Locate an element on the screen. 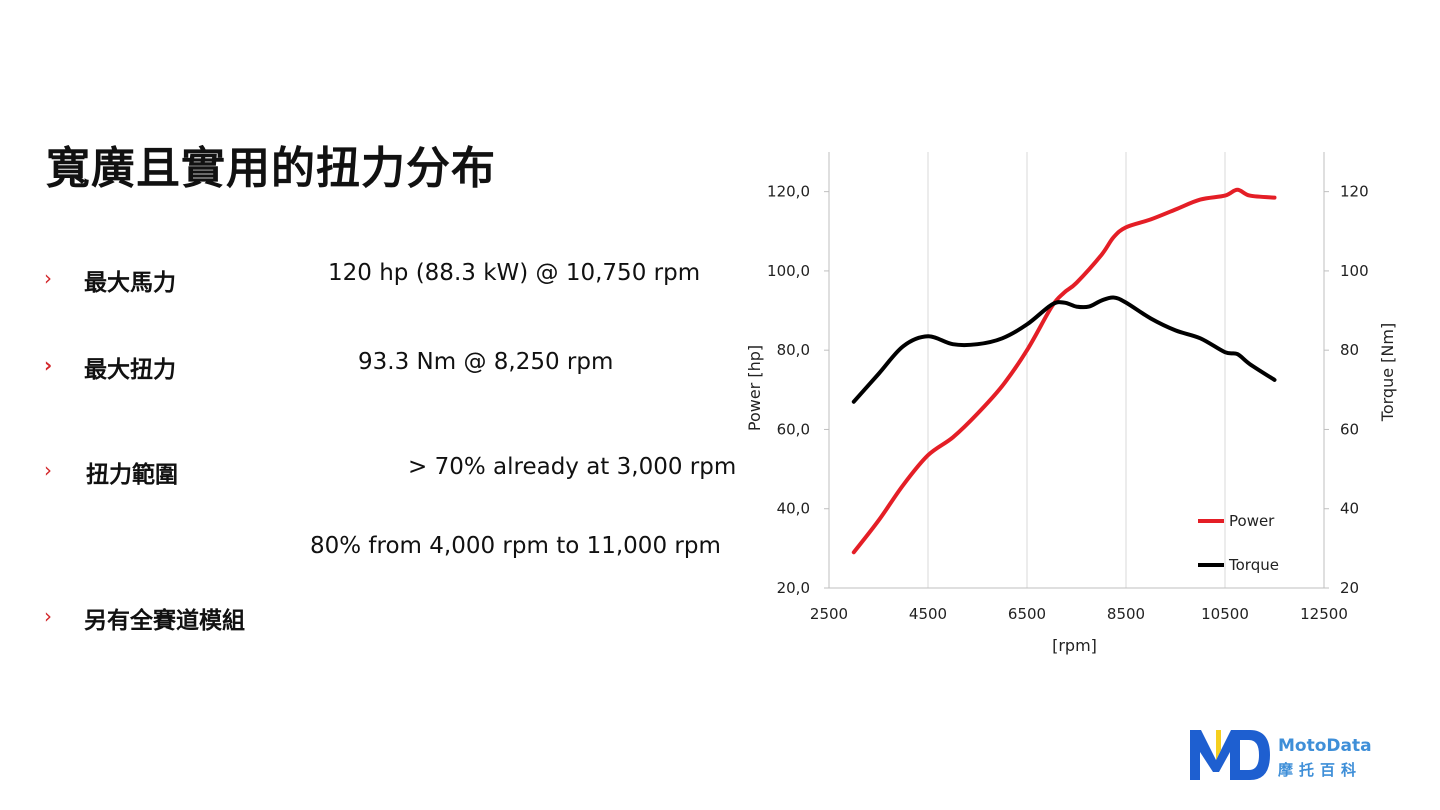  right-y-tick-label: 60 is located at coordinates (1349, 429).